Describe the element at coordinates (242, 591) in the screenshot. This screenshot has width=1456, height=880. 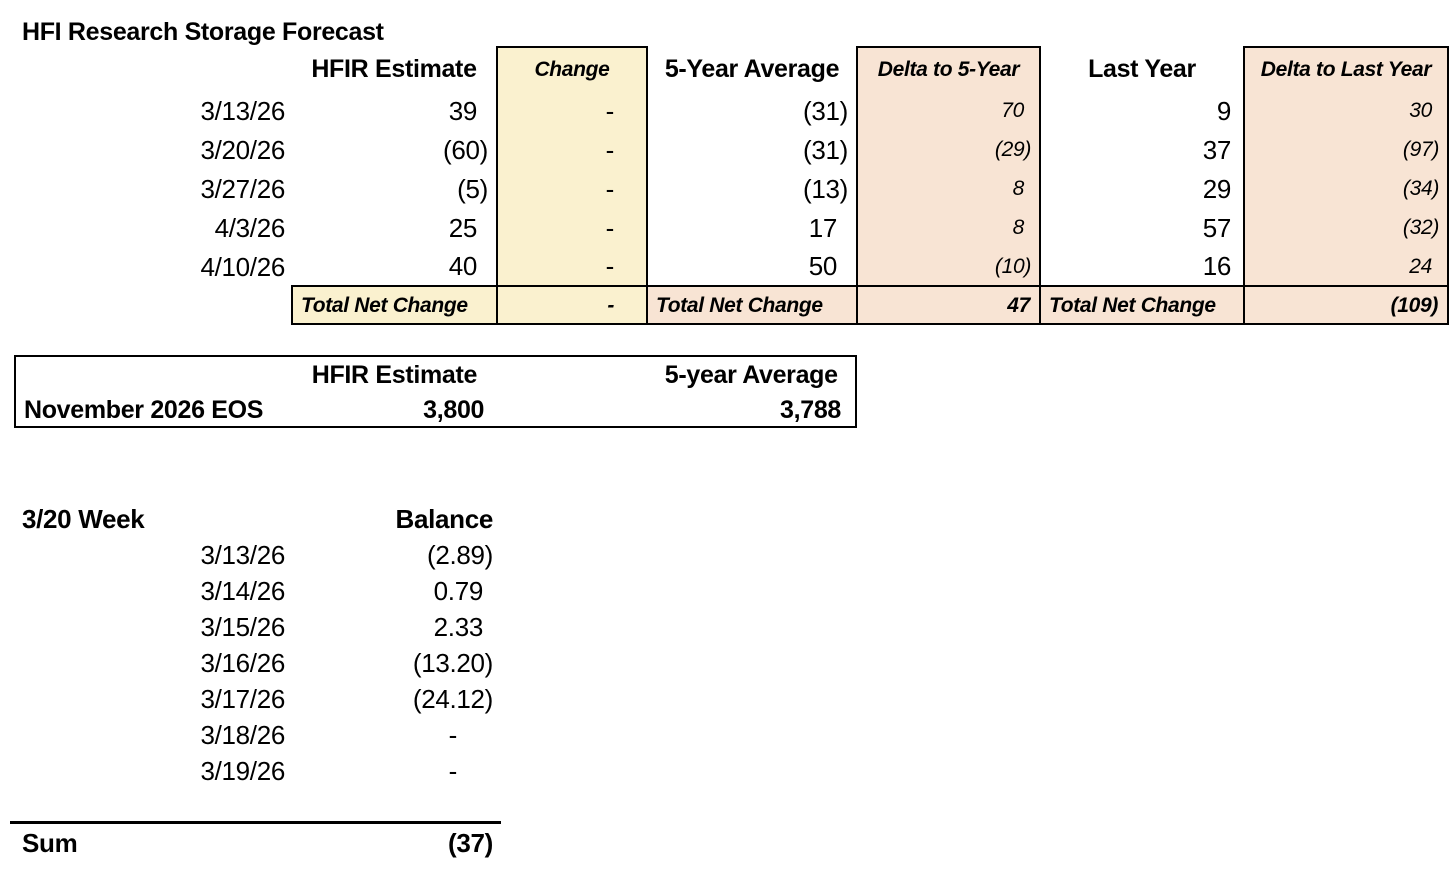
I see `date-cell: 3/14/26` at that location.